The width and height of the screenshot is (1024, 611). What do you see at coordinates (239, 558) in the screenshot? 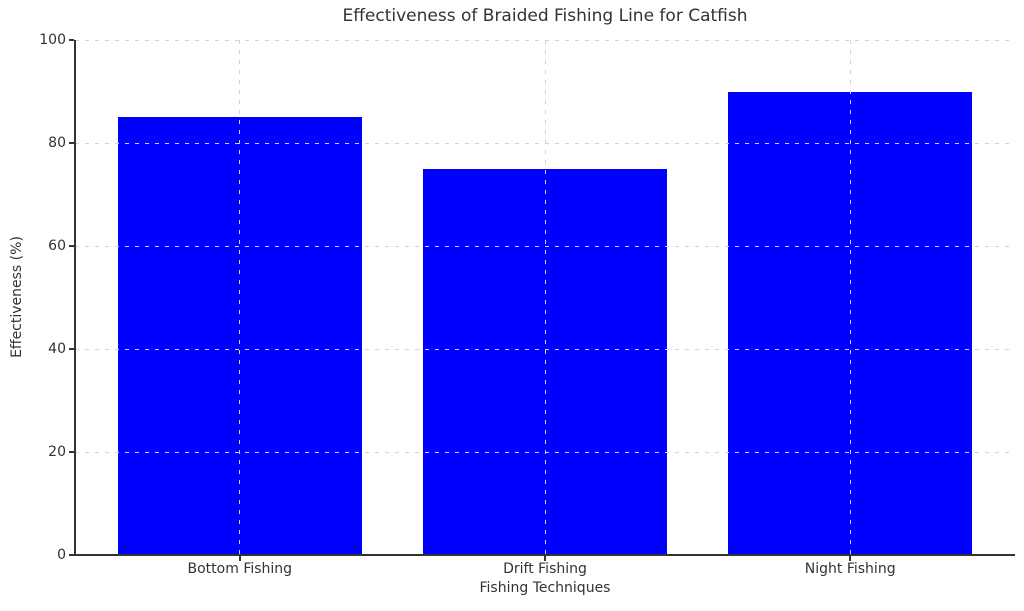
I see `x-tick-bottom-fishing` at bounding box center [239, 558].